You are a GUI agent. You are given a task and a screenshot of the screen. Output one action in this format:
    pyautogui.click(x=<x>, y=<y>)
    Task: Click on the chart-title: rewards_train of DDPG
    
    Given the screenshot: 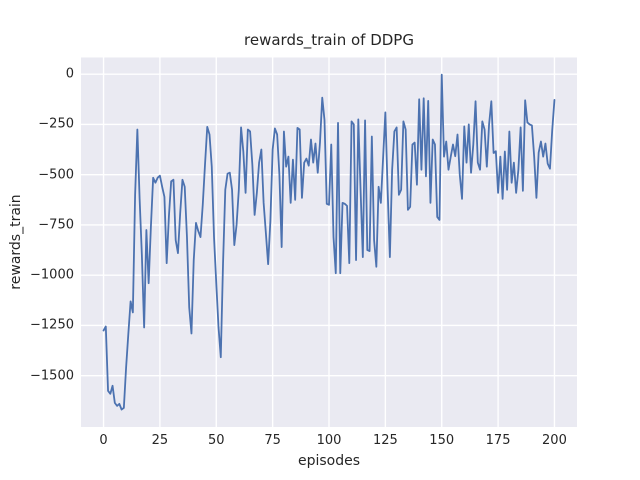 What is the action you would take?
    pyautogui.click(x=329, y=40)
    